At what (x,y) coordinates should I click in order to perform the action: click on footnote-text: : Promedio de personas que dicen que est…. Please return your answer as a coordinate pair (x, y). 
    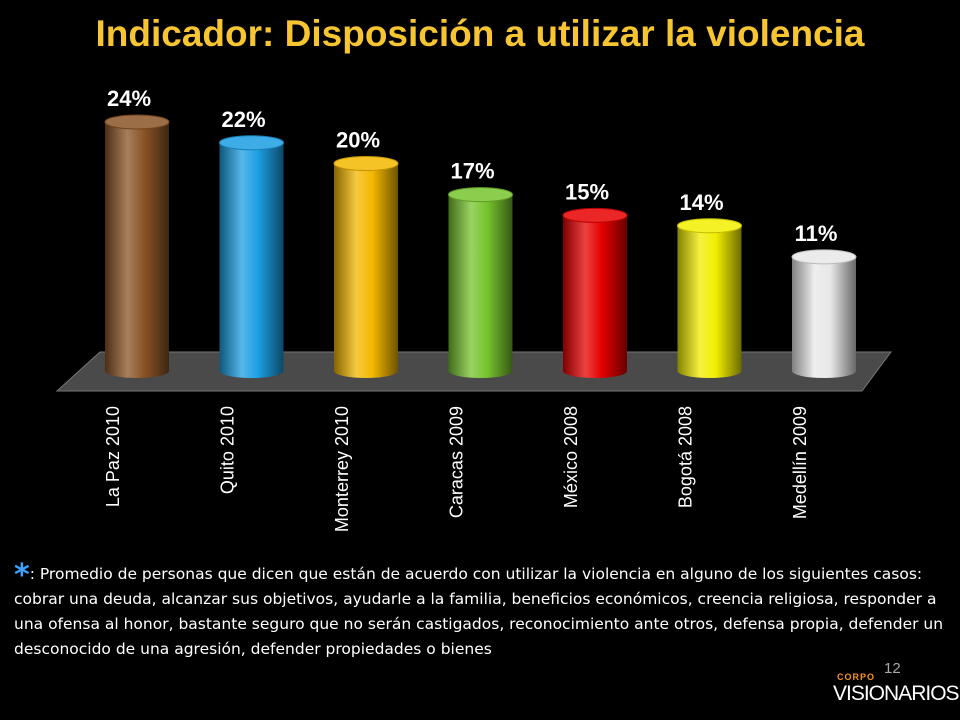
    Looking at the image, I should click on (479, 611).